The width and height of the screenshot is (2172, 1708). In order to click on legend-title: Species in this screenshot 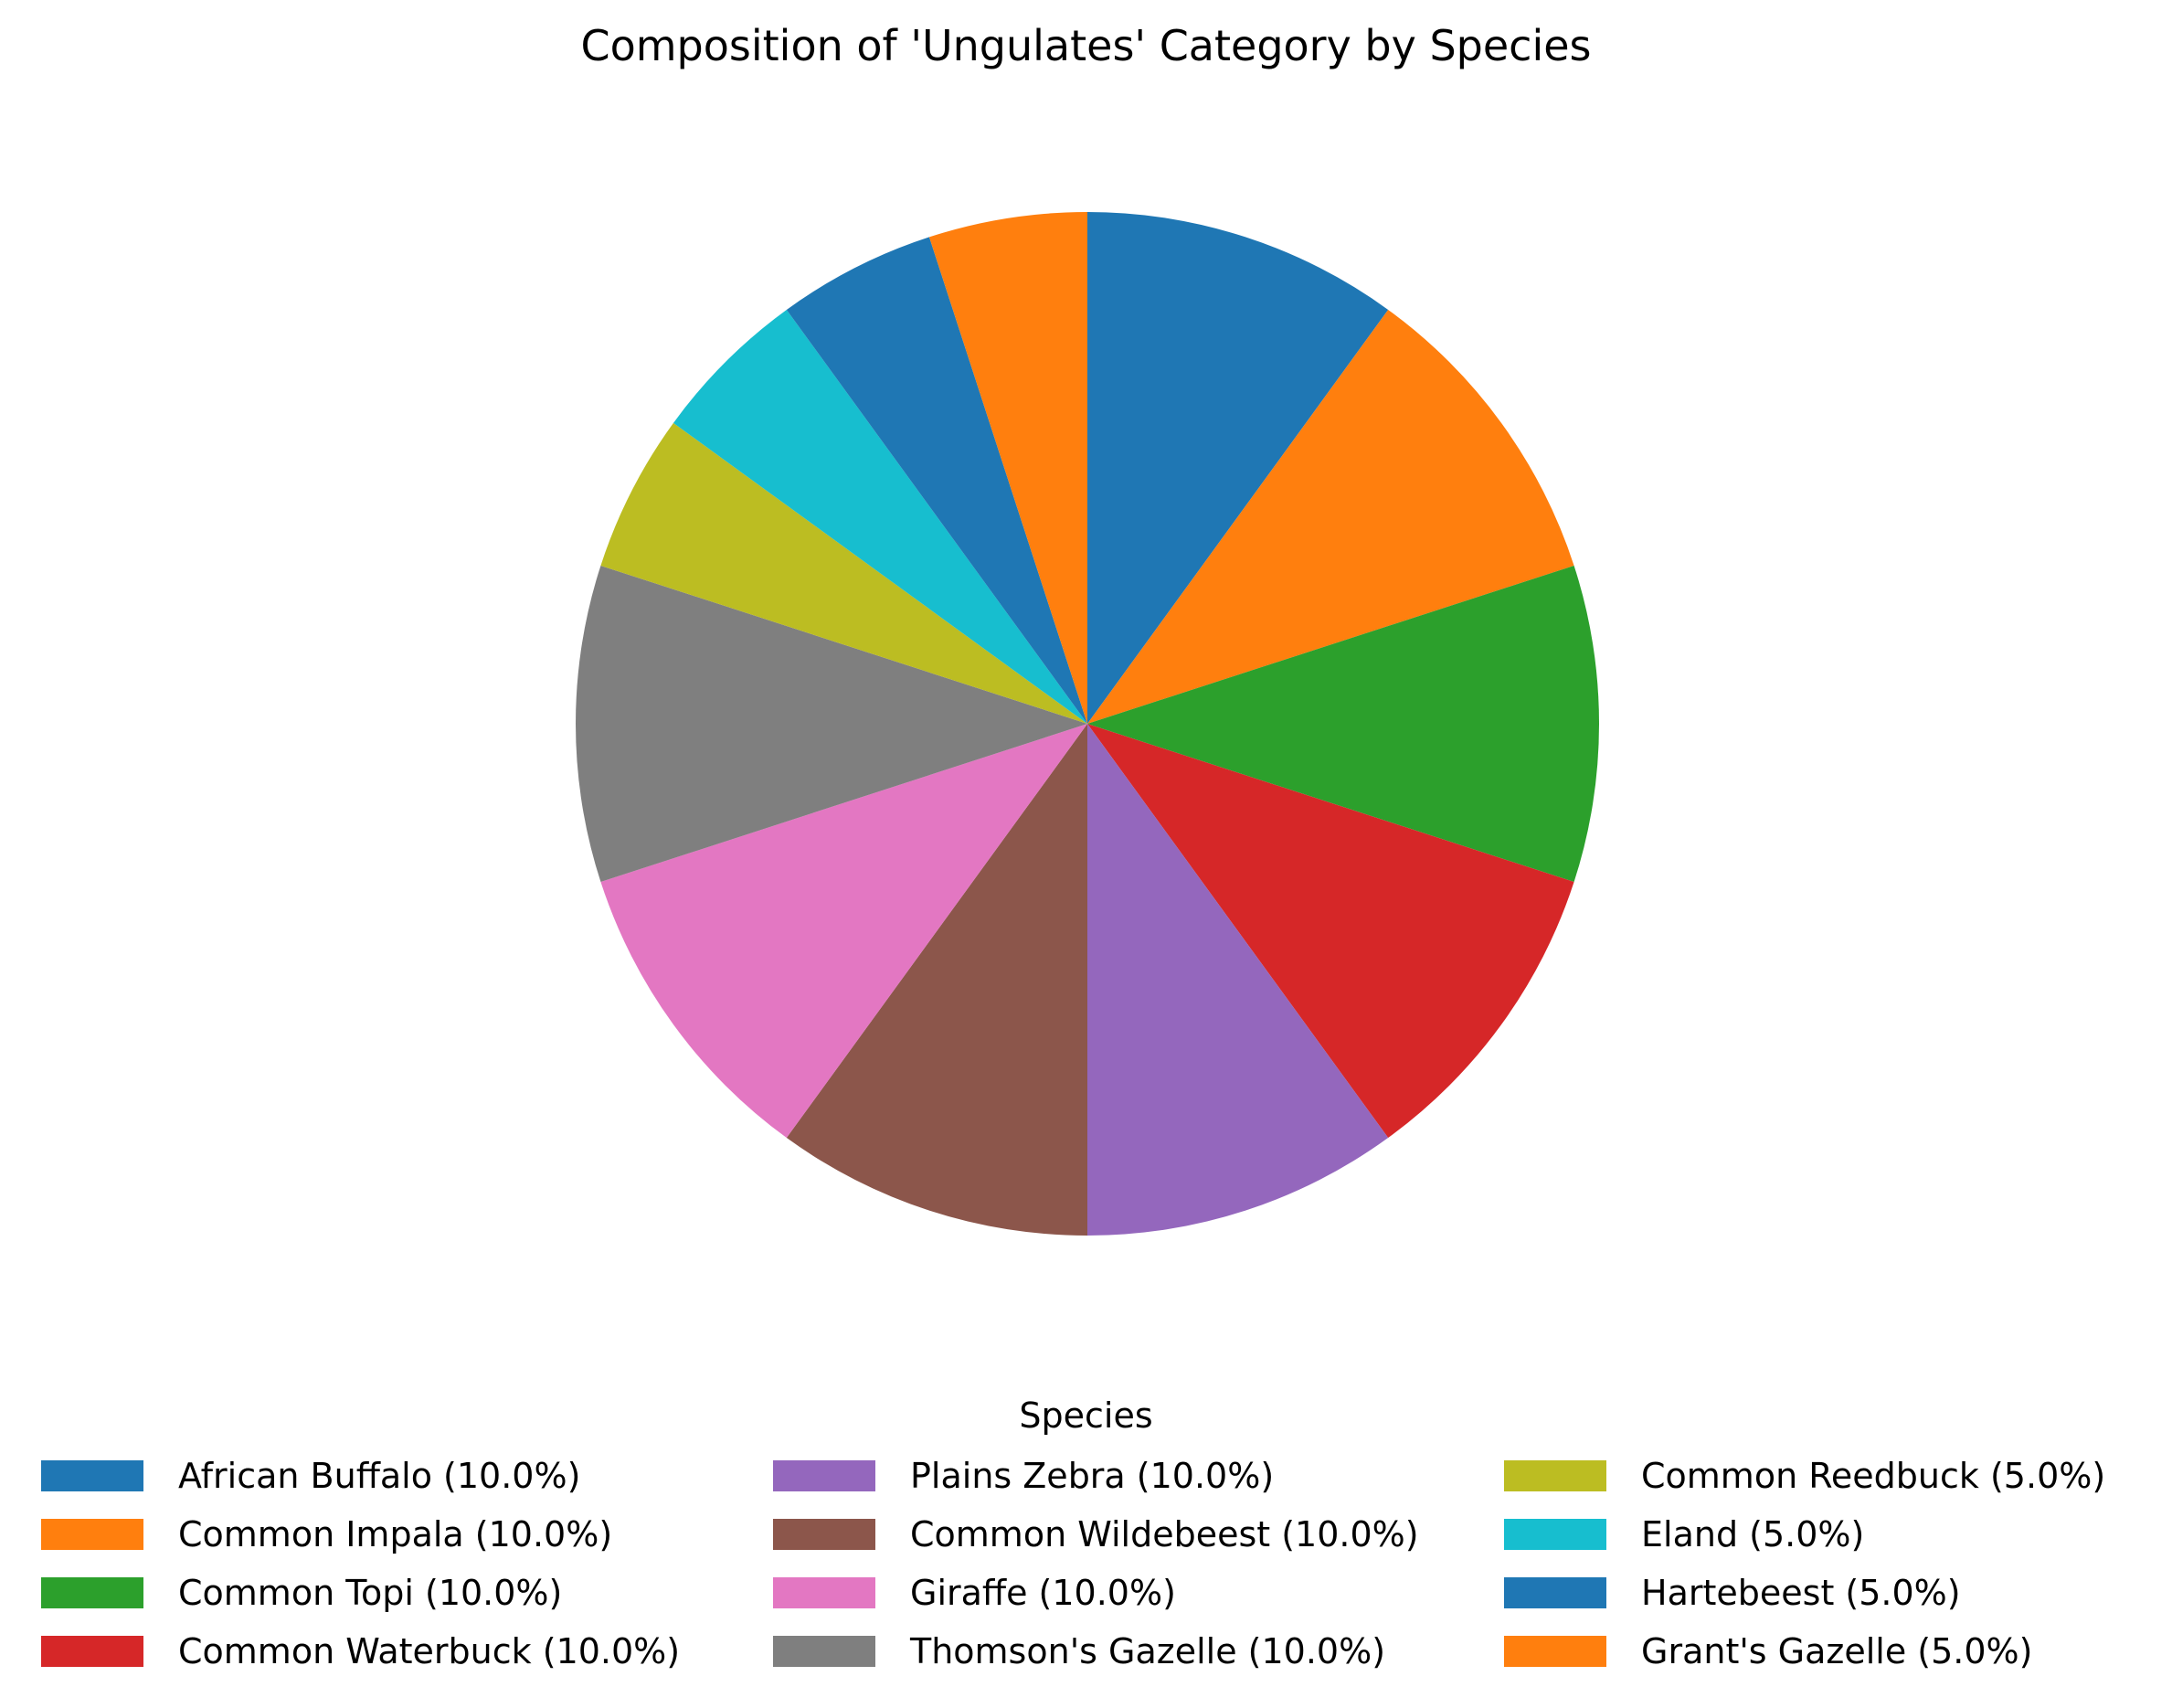, I will do `click(1086, 1415)`.